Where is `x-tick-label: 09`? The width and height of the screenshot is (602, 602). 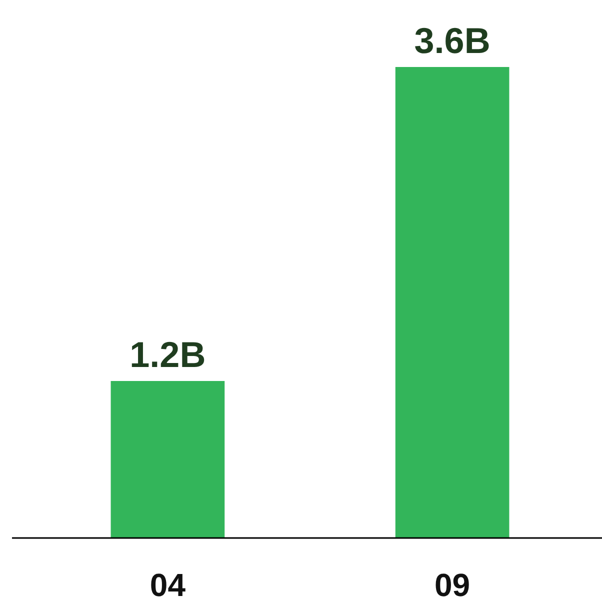
x-tick-label: 09 is located at coordinates (452, 584).